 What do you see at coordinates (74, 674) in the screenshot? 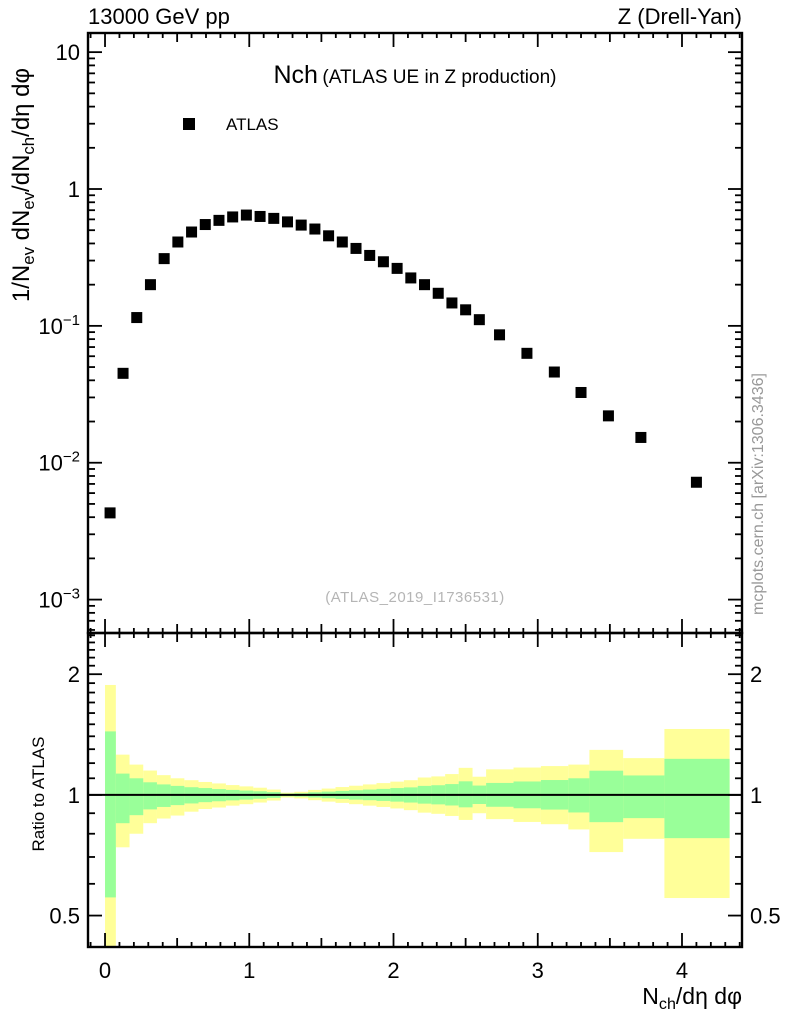
I see `ratio-y-tick-label-left: 2` at bounding box center [74, 674].